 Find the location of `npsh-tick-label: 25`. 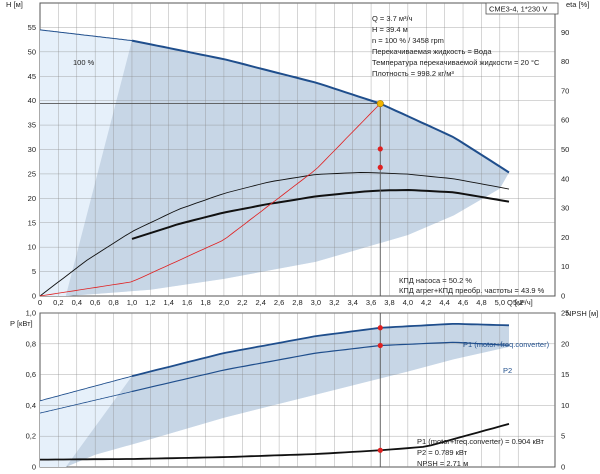

npsh-tick-label: 25 is located at coordinates (565, 313).